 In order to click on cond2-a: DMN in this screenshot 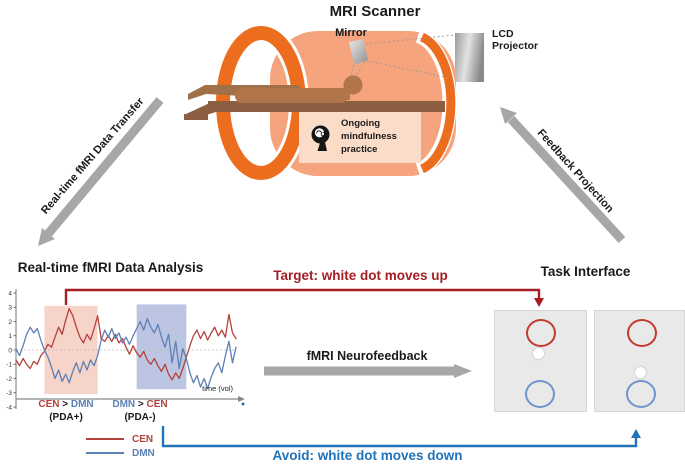, I will do `click(124, 404)`.